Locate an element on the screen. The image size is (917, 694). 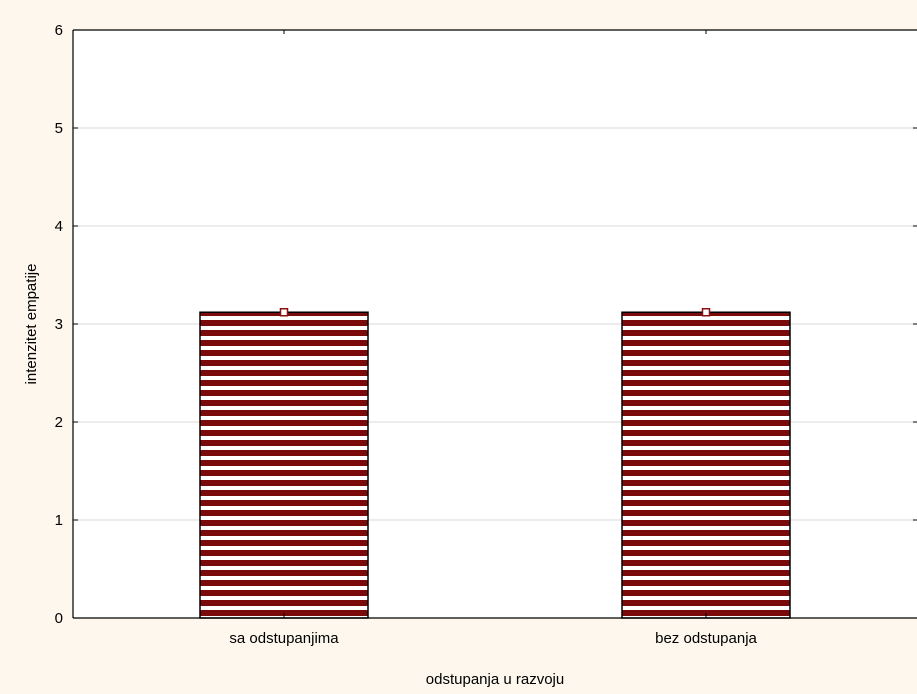
y-axis-title: intenzitet empatije is located at coordinates (31, 324).